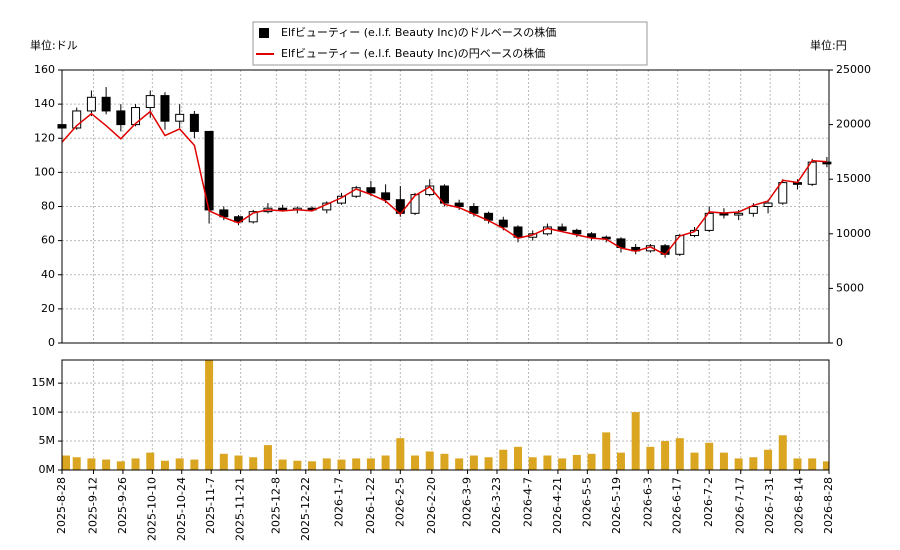 The image size is (900, 550). What do you see at coordinates (616, 505) in the screenshot?
I see `x-tick-label: 2026-5-19` at bounding box center [616, 505].